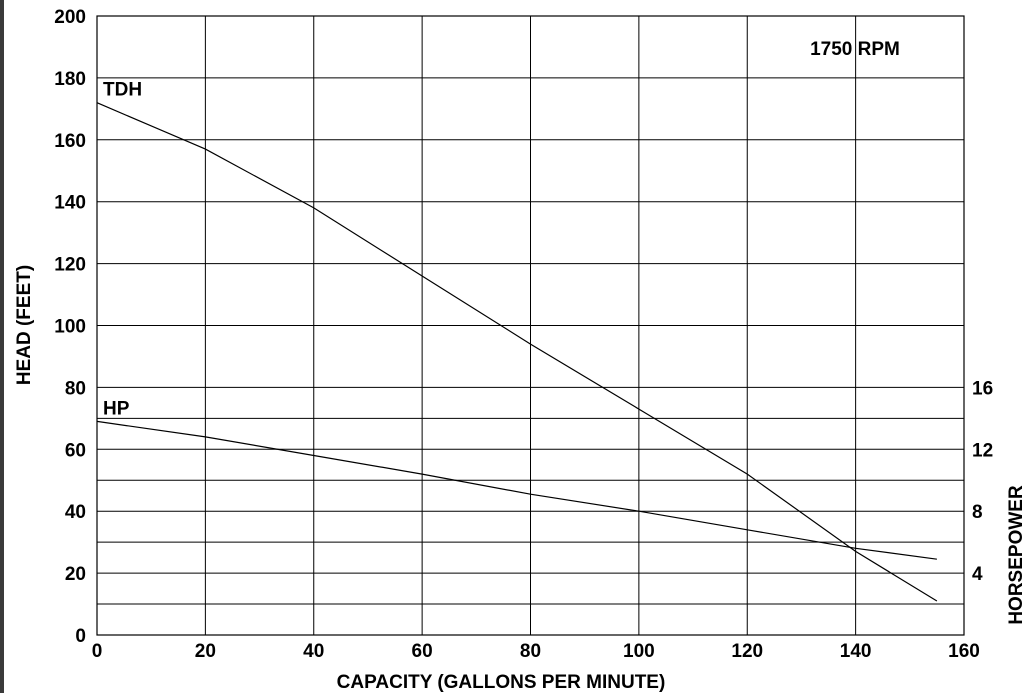 The width and height of the screenshot is (1033, 693). What do you see at coordinates (530, 651) in the screenshot?
I see `x-tick-label: 80` at bounding box center [530, 651].